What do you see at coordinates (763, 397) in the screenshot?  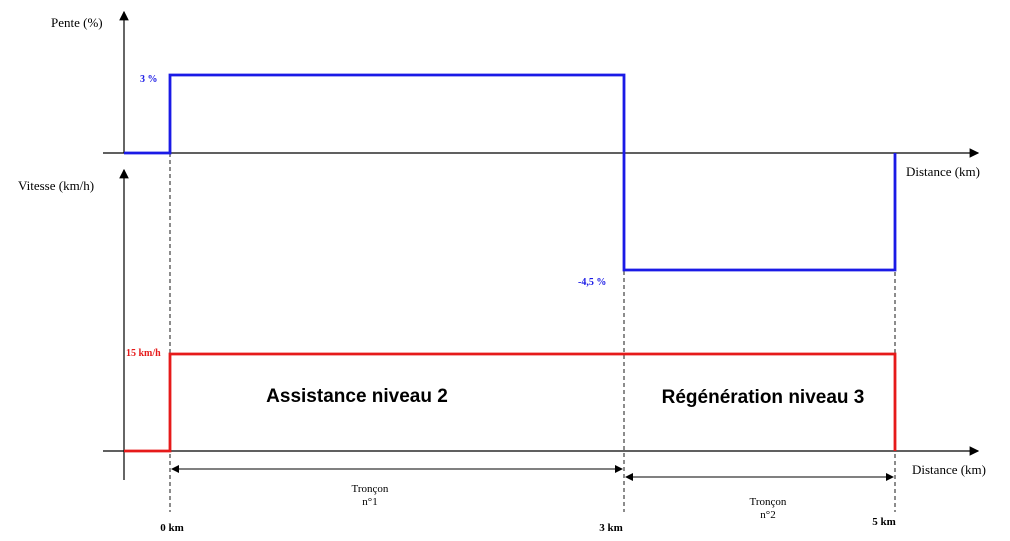 I see `zone-label-regeneration: Régénération niveau 3` at bounding box center [763, 397].